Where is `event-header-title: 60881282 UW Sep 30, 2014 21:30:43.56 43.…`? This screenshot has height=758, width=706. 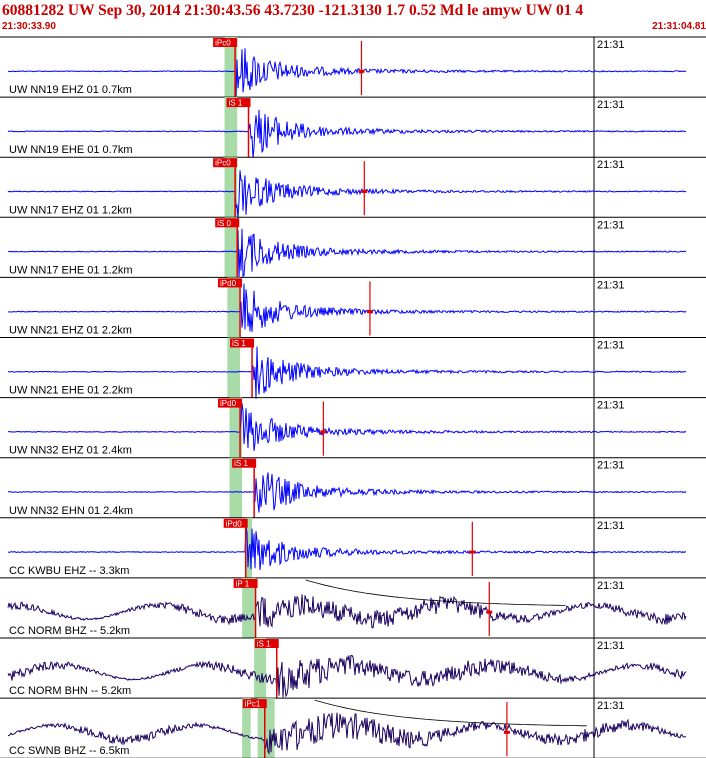 event-header-title: 60881282 UW Sep 30, 2014 21:30:43.56 43.… is located at coordinates (293, 10).